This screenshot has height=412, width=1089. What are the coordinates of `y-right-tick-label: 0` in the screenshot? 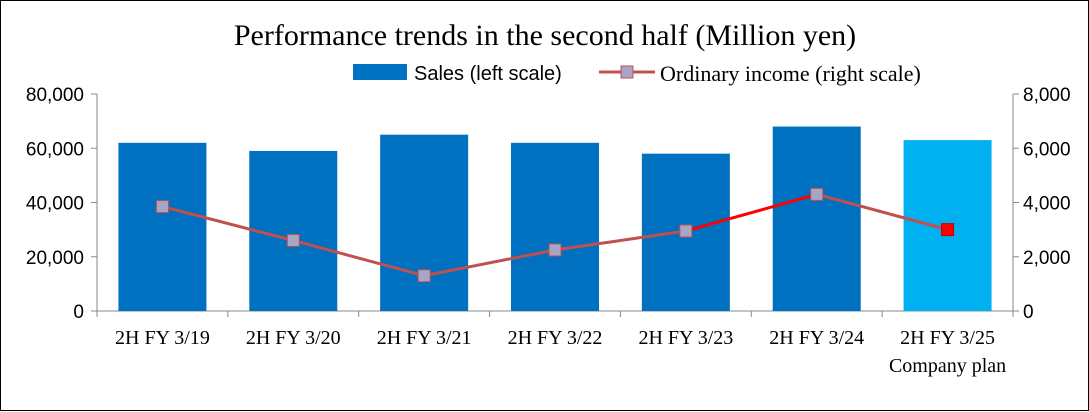 It's located at (1028, 312).